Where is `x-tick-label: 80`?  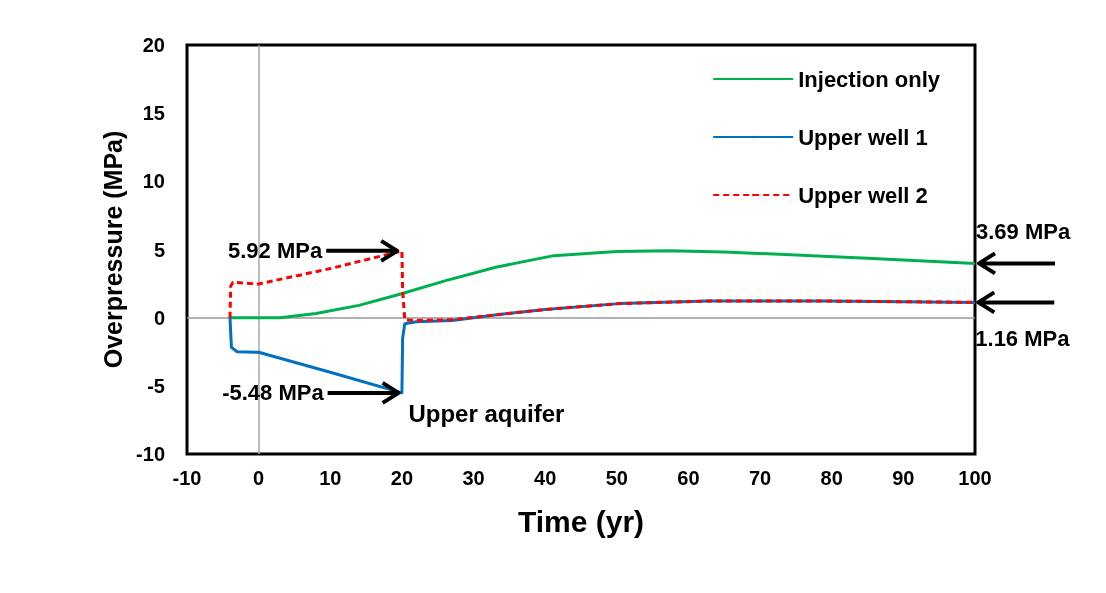
x-tick-label: 80 is located at coordinates (831, 478).